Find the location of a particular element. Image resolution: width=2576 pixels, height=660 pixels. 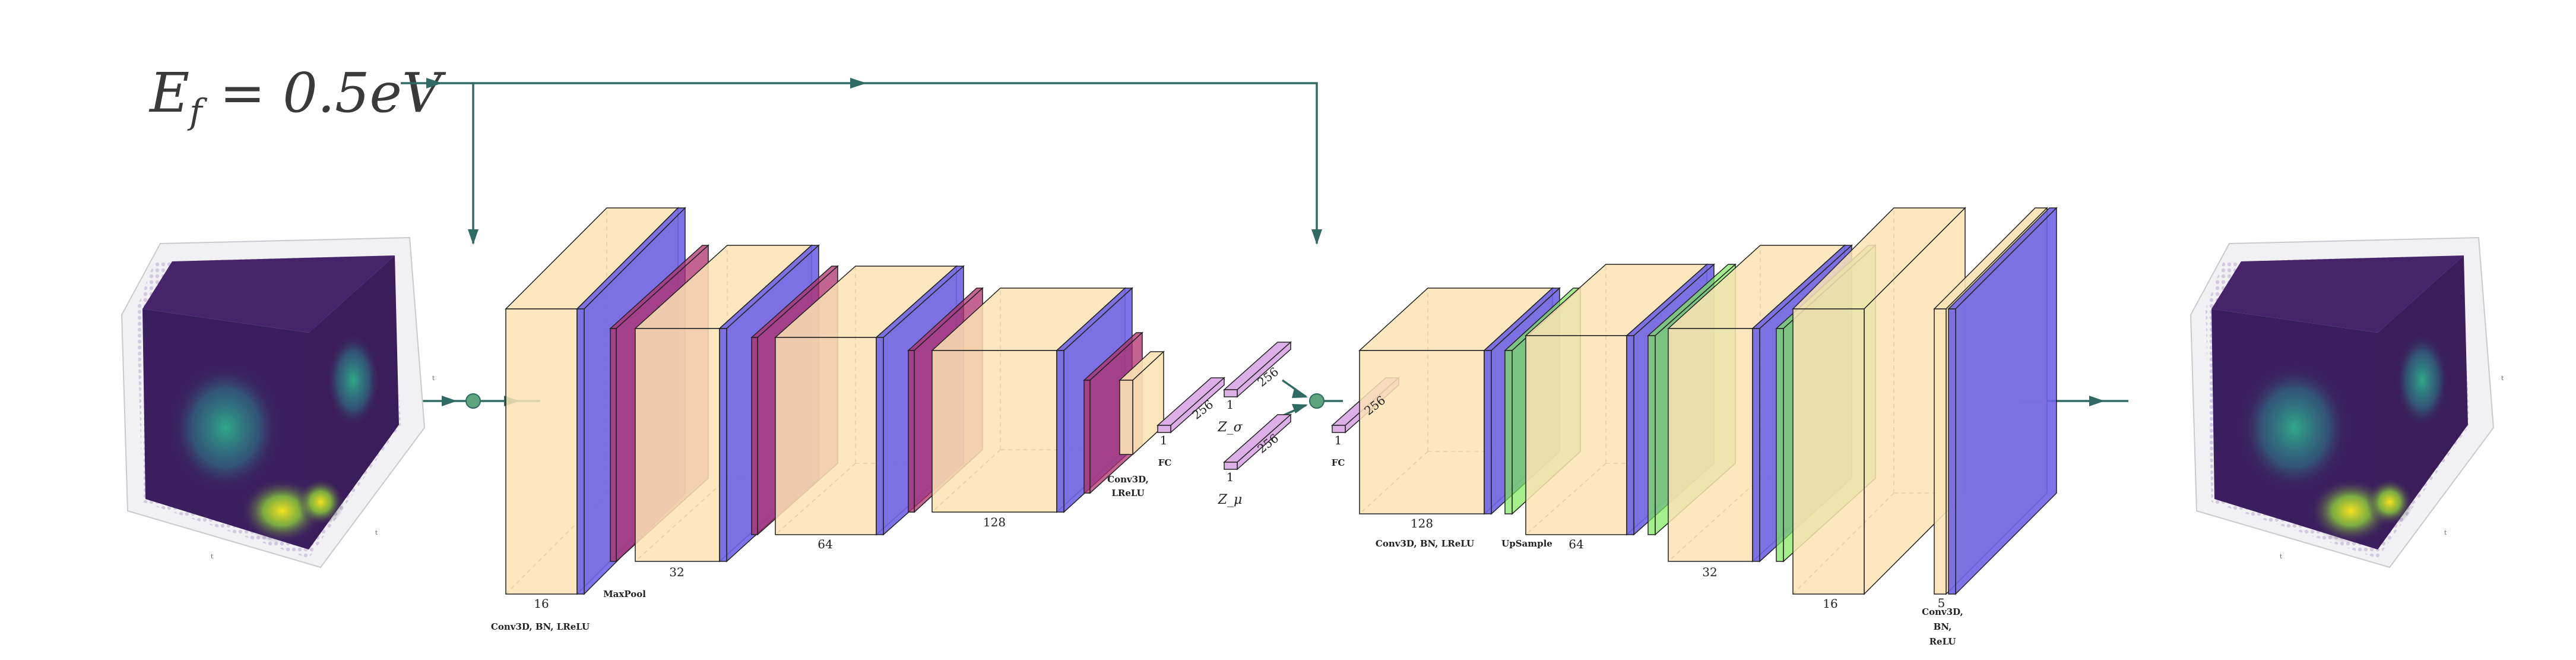

merge-node-encoder is located at coordinates (473, 401).